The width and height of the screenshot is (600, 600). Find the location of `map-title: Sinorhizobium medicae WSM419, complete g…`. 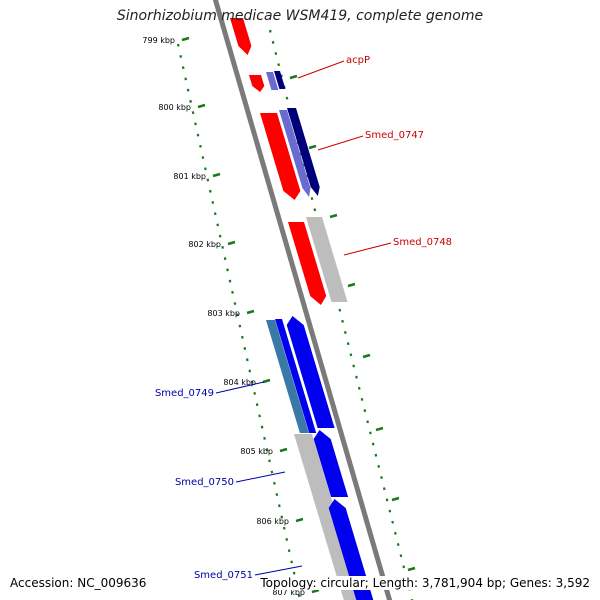

map-title: Sinorhizobium medicae WSM419, complete g… is located at coordinates (300, 16).